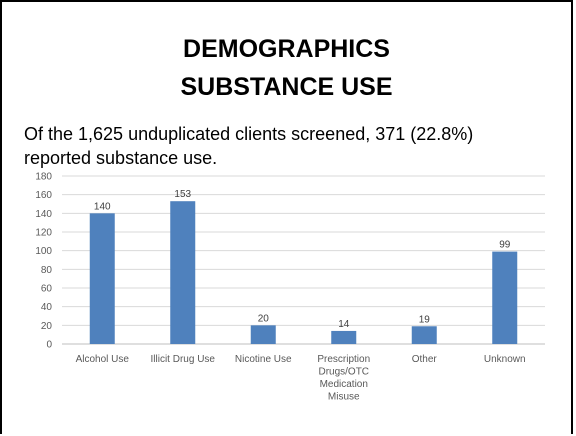  Describe the element at coordinates (344, 324) in the screenshot. I see `data-label: 14` at that location.